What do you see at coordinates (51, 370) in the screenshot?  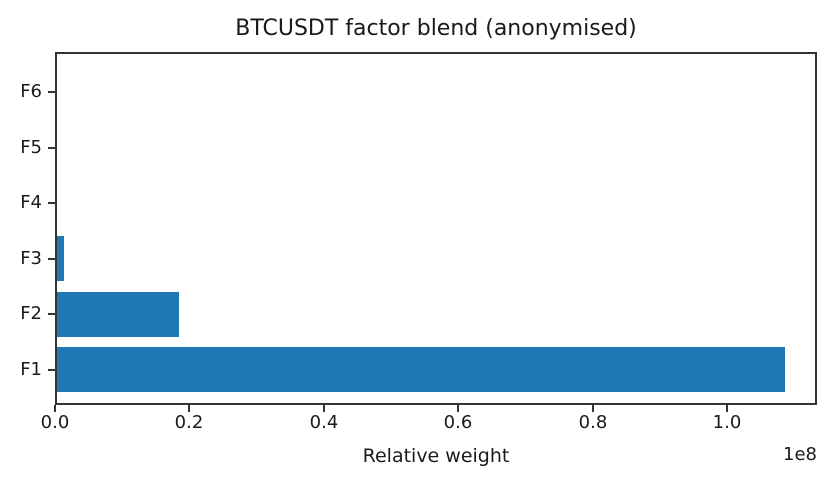 I see `y-tick-mark-f1` at bounding box center [51, 370].